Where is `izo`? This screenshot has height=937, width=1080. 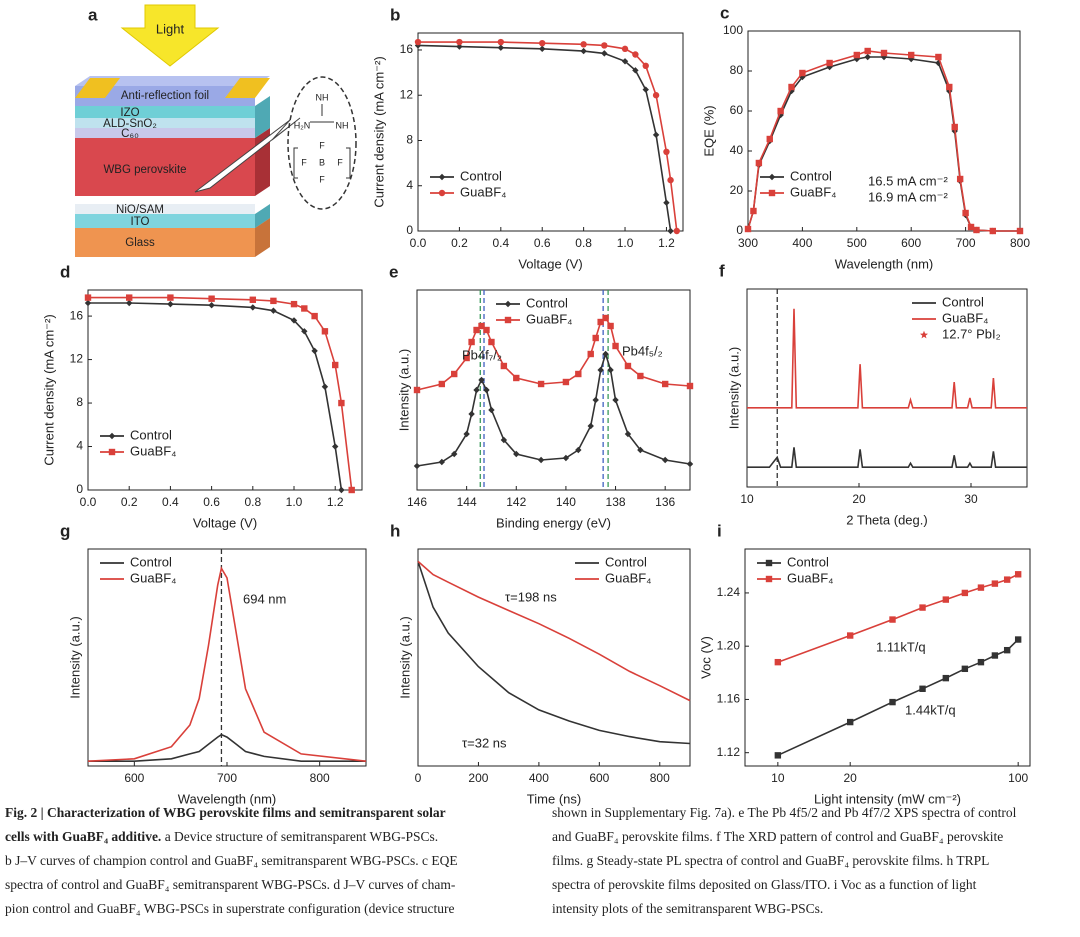
izo is located at coordinates (165, 112).